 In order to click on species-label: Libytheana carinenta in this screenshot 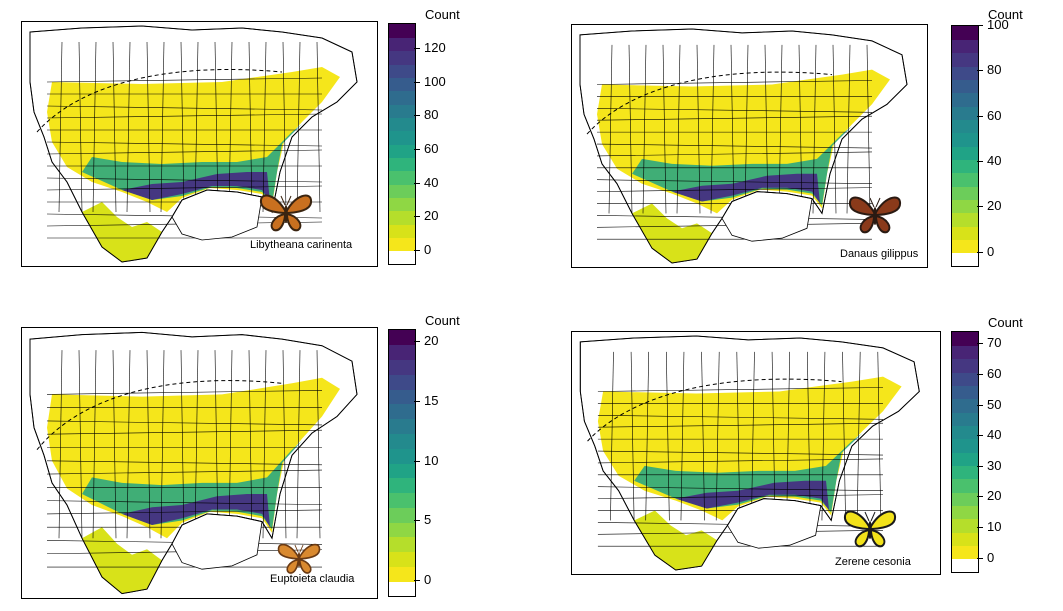, I will do `click(301, 245)`.